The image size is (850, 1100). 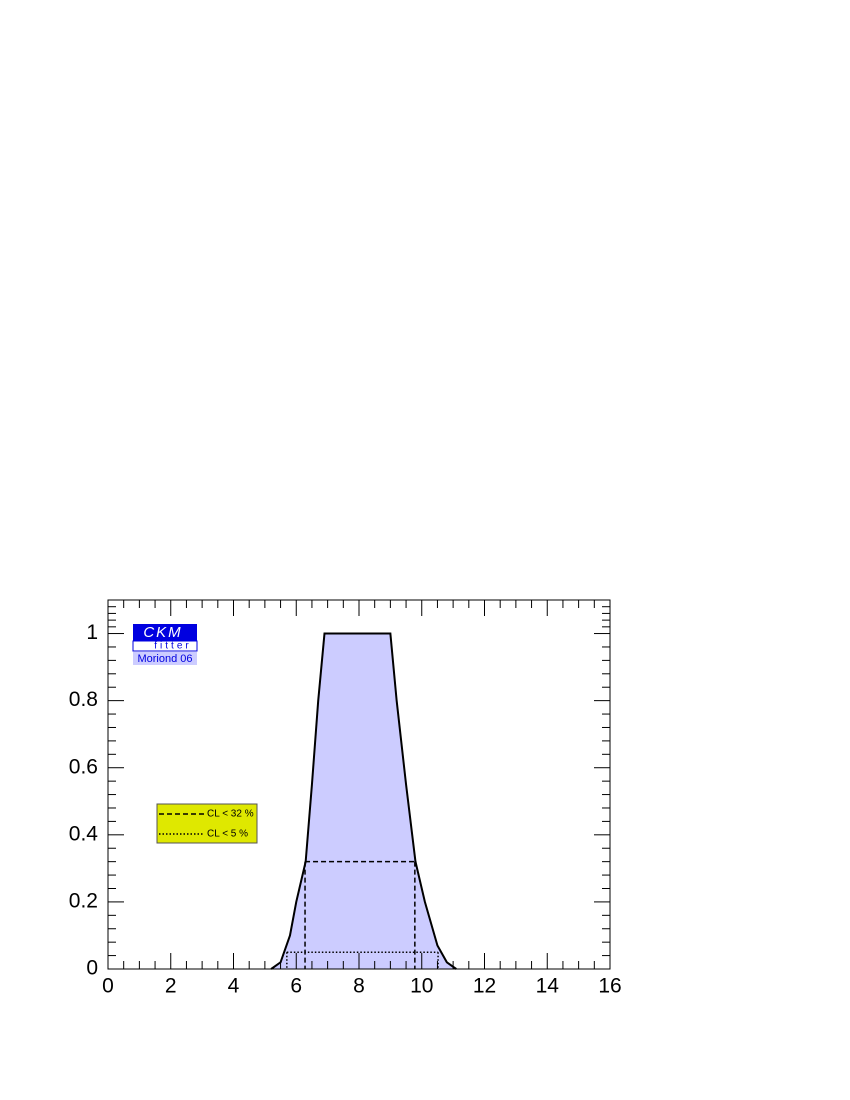 What do you see at coordinates (84, 833) in the screenshot?
I see `y-tick-label: 0.4` at bounding box center [84, 833].